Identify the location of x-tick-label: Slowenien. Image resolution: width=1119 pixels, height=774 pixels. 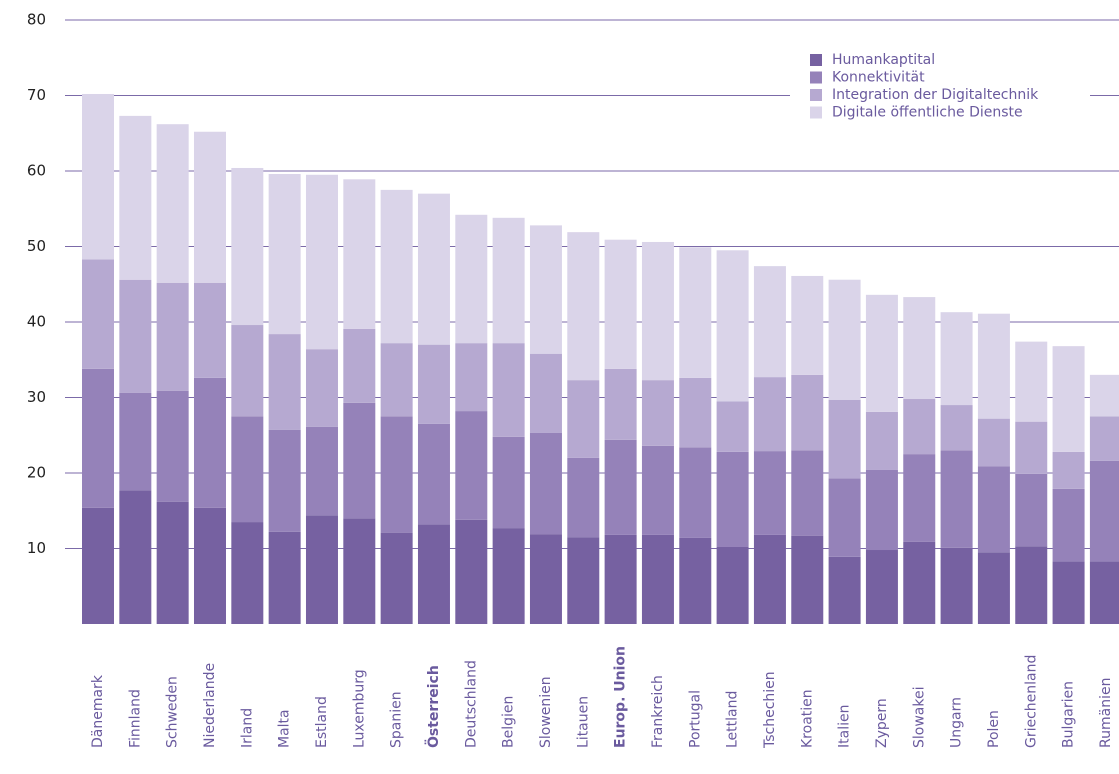
(546, 712).